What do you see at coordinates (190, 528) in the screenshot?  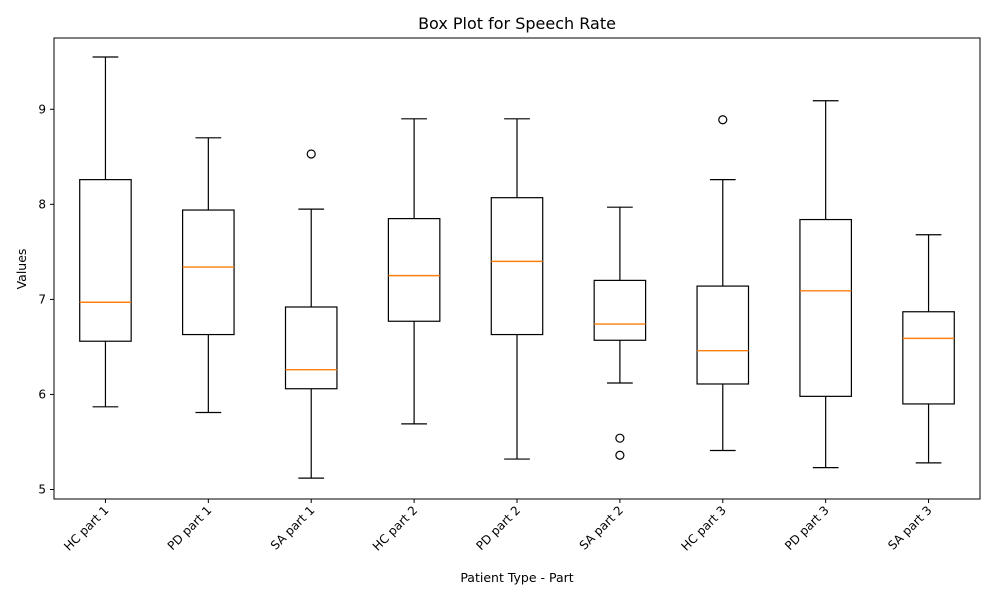 I see `x-tick-label: PD part 1` at bounding box center [190, 528].